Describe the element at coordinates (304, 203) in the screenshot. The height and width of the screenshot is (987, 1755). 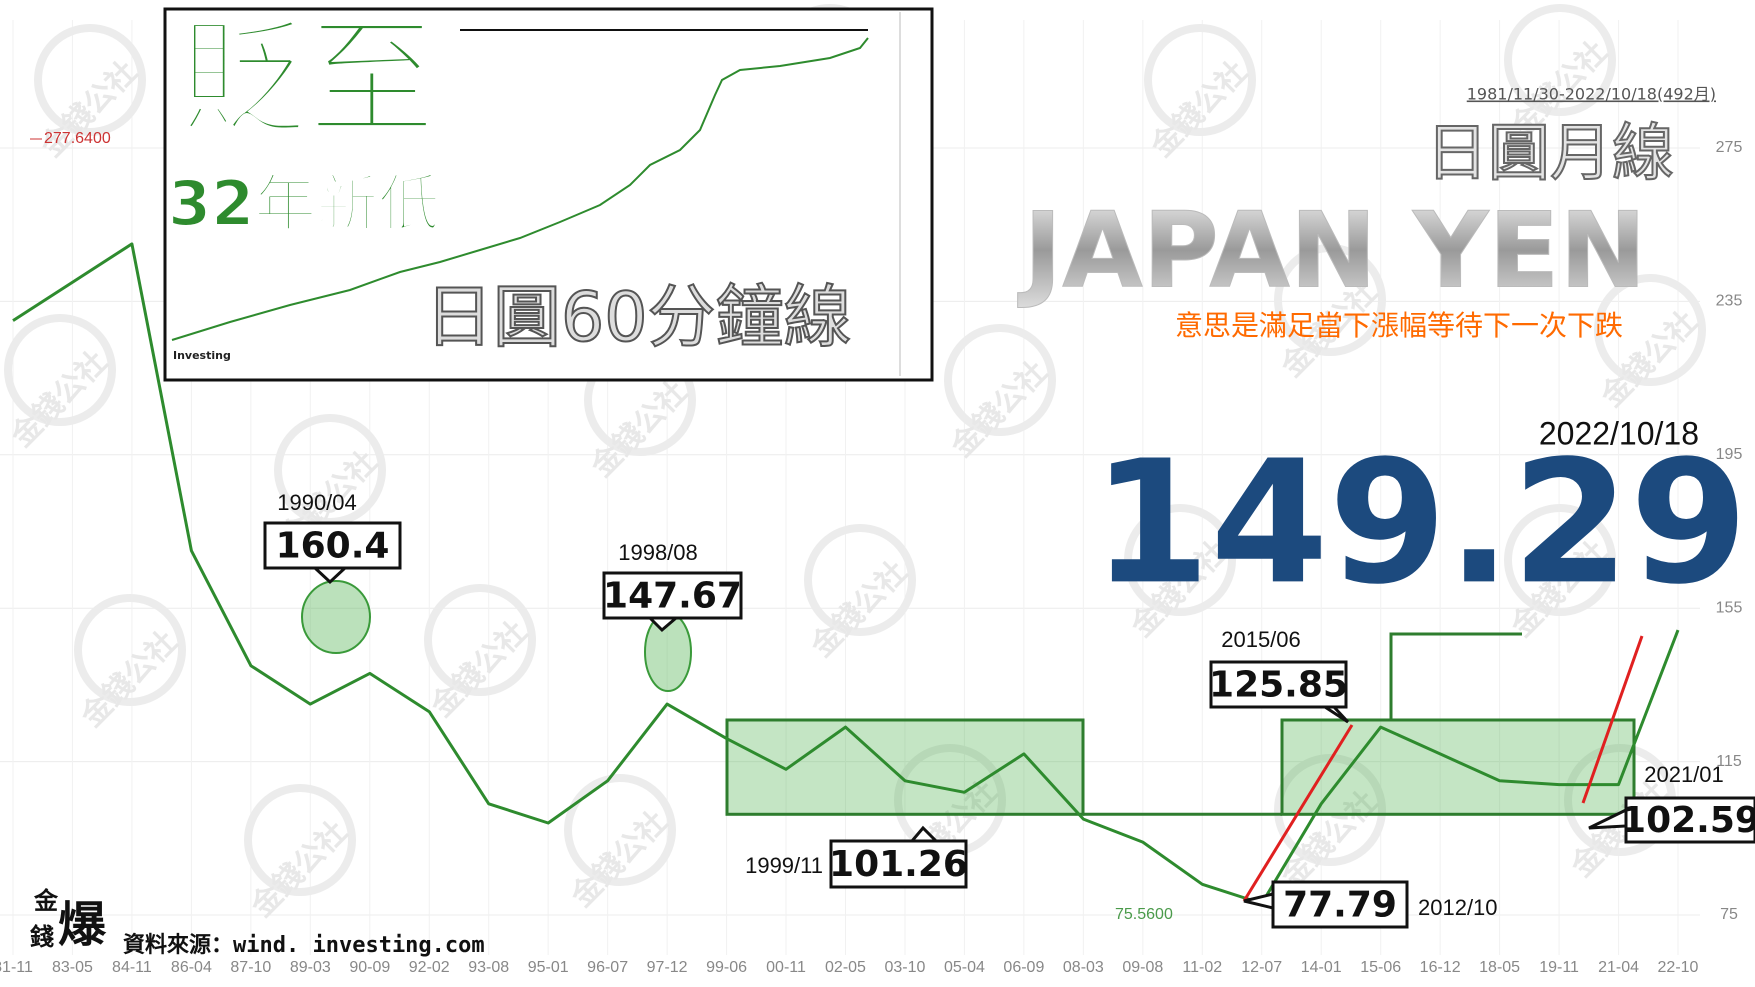
I see `inset-subheadline: 32年新低` at that location.